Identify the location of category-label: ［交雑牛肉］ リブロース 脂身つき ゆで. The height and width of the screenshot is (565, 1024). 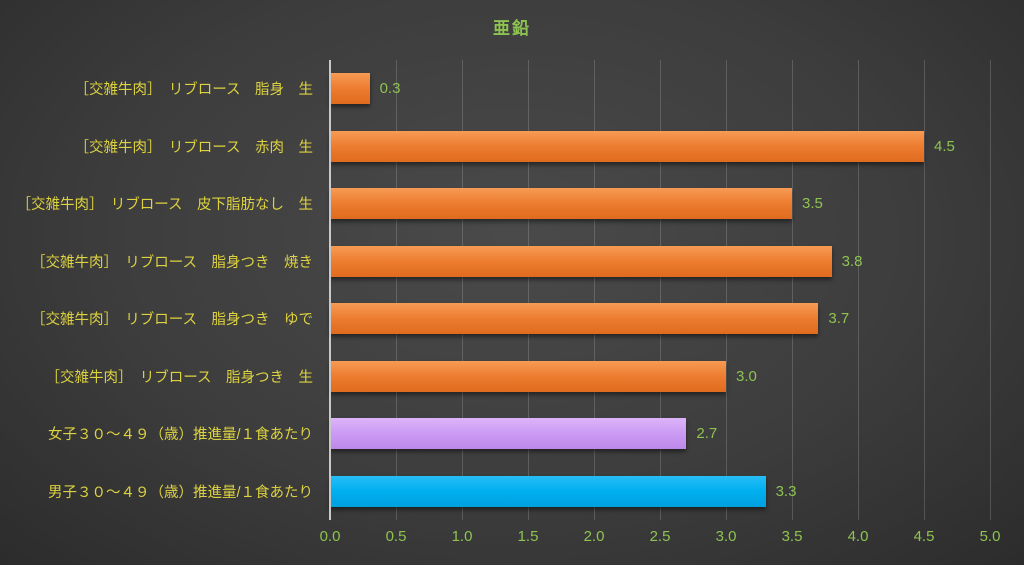
(171, 320).